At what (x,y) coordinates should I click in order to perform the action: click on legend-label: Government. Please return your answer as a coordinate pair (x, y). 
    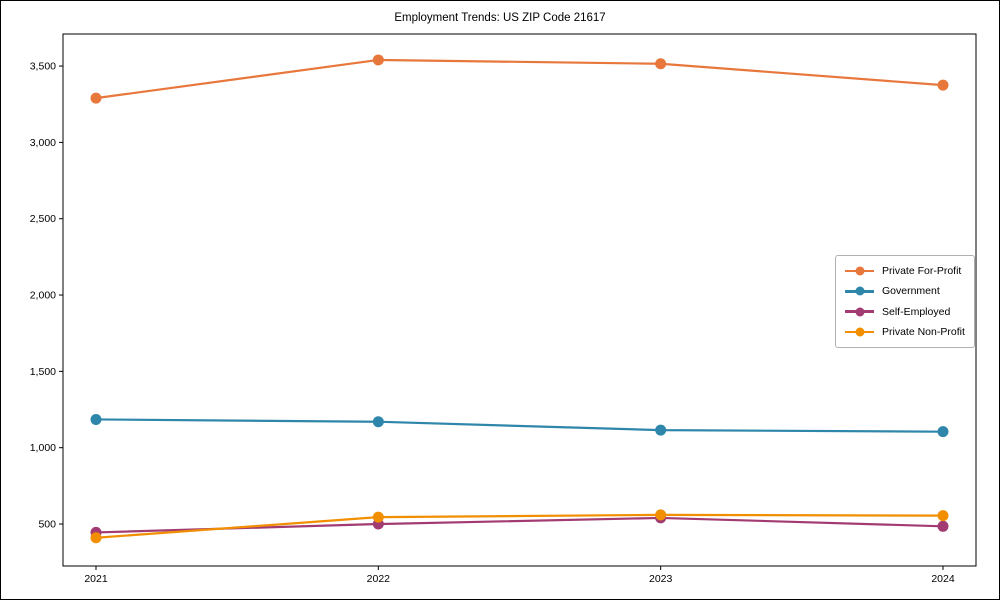
    Looking at the image, I should click on (911, 291).